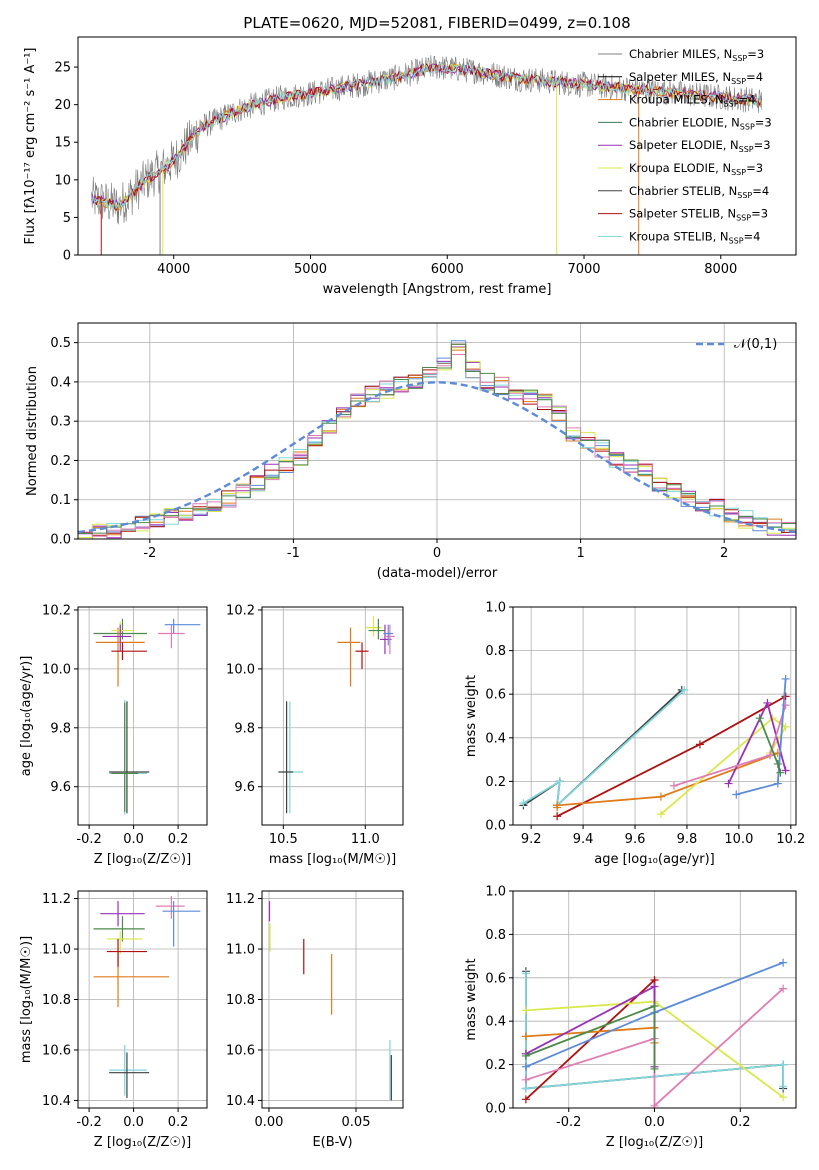 This screenshot has width=819, height=1170. Describe the element at coordinates (437, 573) in the screenshot. I see `x-axis-label: (data-model)/error` at that location.